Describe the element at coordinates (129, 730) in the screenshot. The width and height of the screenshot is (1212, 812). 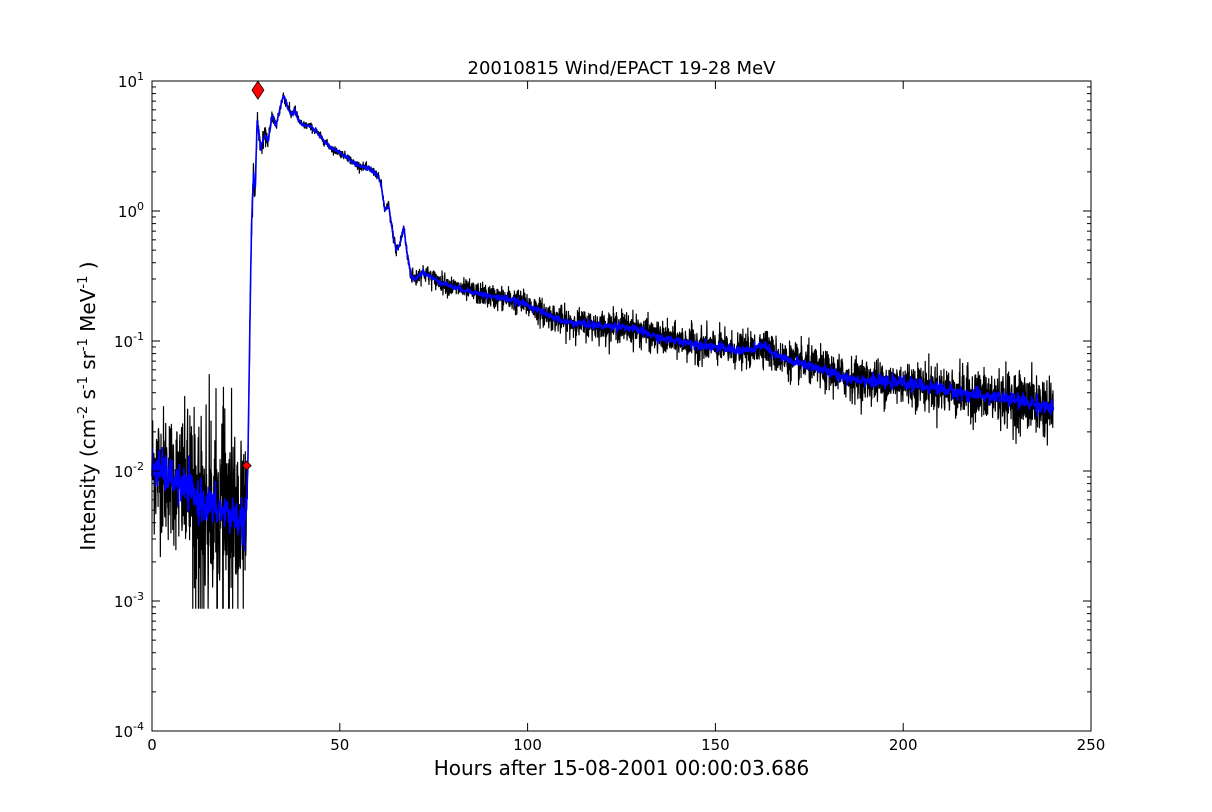
I see `y-tick-label: 10⁻⁴` at that location.